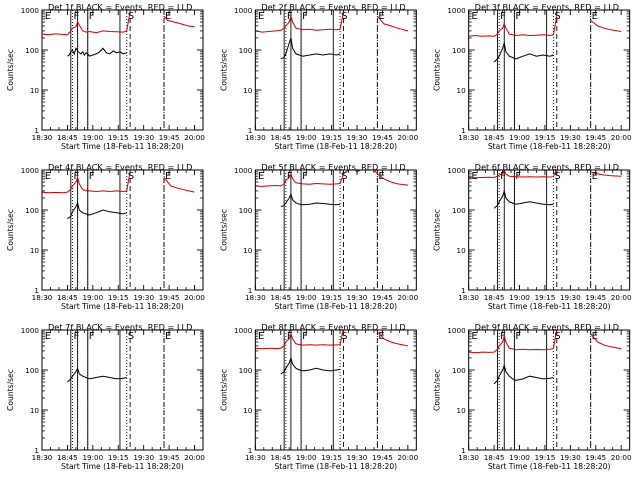 This screenshot has width=640, height=480. I want to click on x-axis-label: Start Time (18-Feb-11 18:28:20), so click(122, 146).